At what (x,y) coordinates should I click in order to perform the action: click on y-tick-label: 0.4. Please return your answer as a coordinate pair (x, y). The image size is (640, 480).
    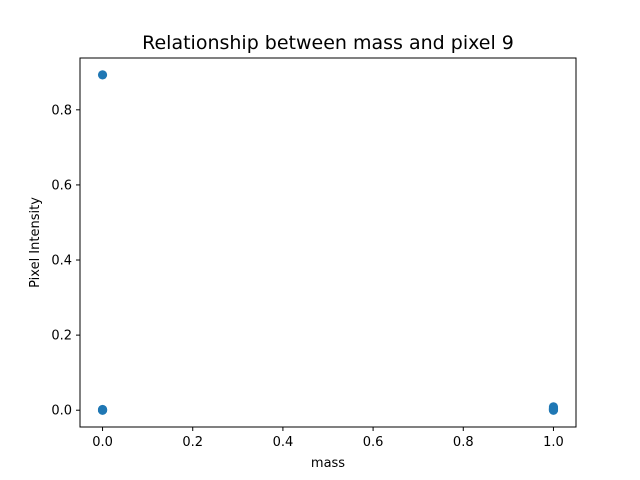
    Looking at the image, I should click on (61, 261).